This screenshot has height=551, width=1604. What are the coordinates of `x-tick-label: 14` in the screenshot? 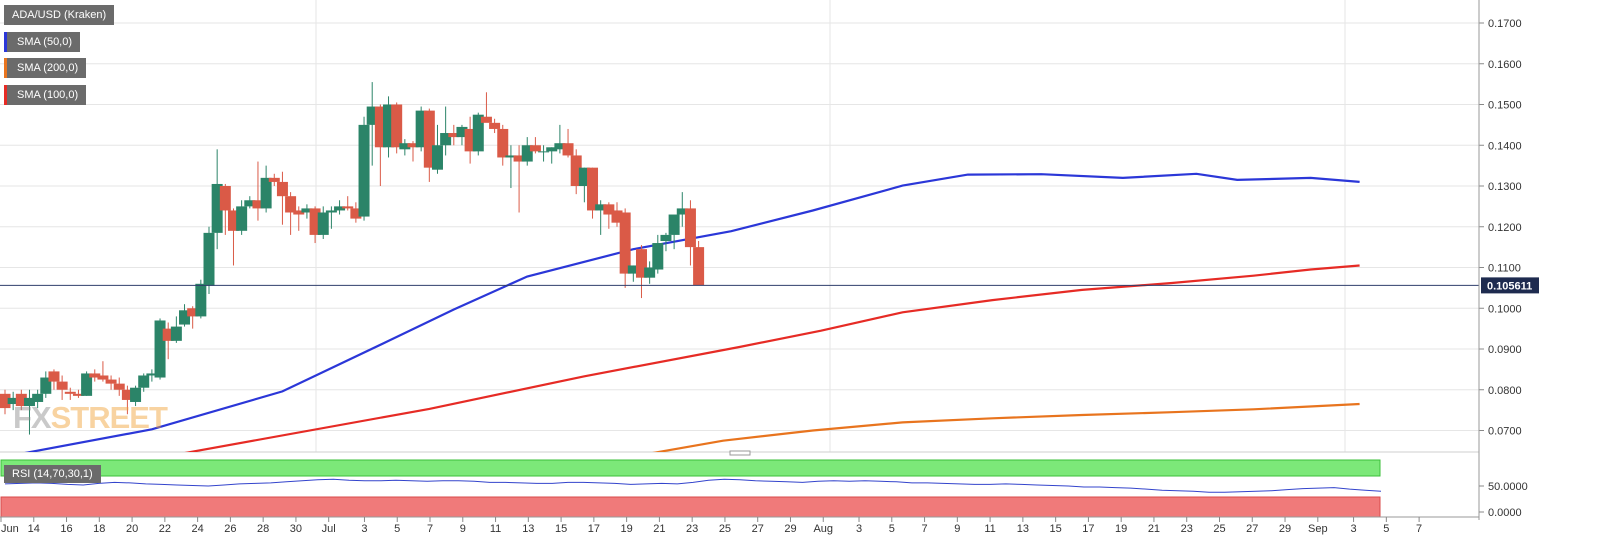 It's located at (34, 529).